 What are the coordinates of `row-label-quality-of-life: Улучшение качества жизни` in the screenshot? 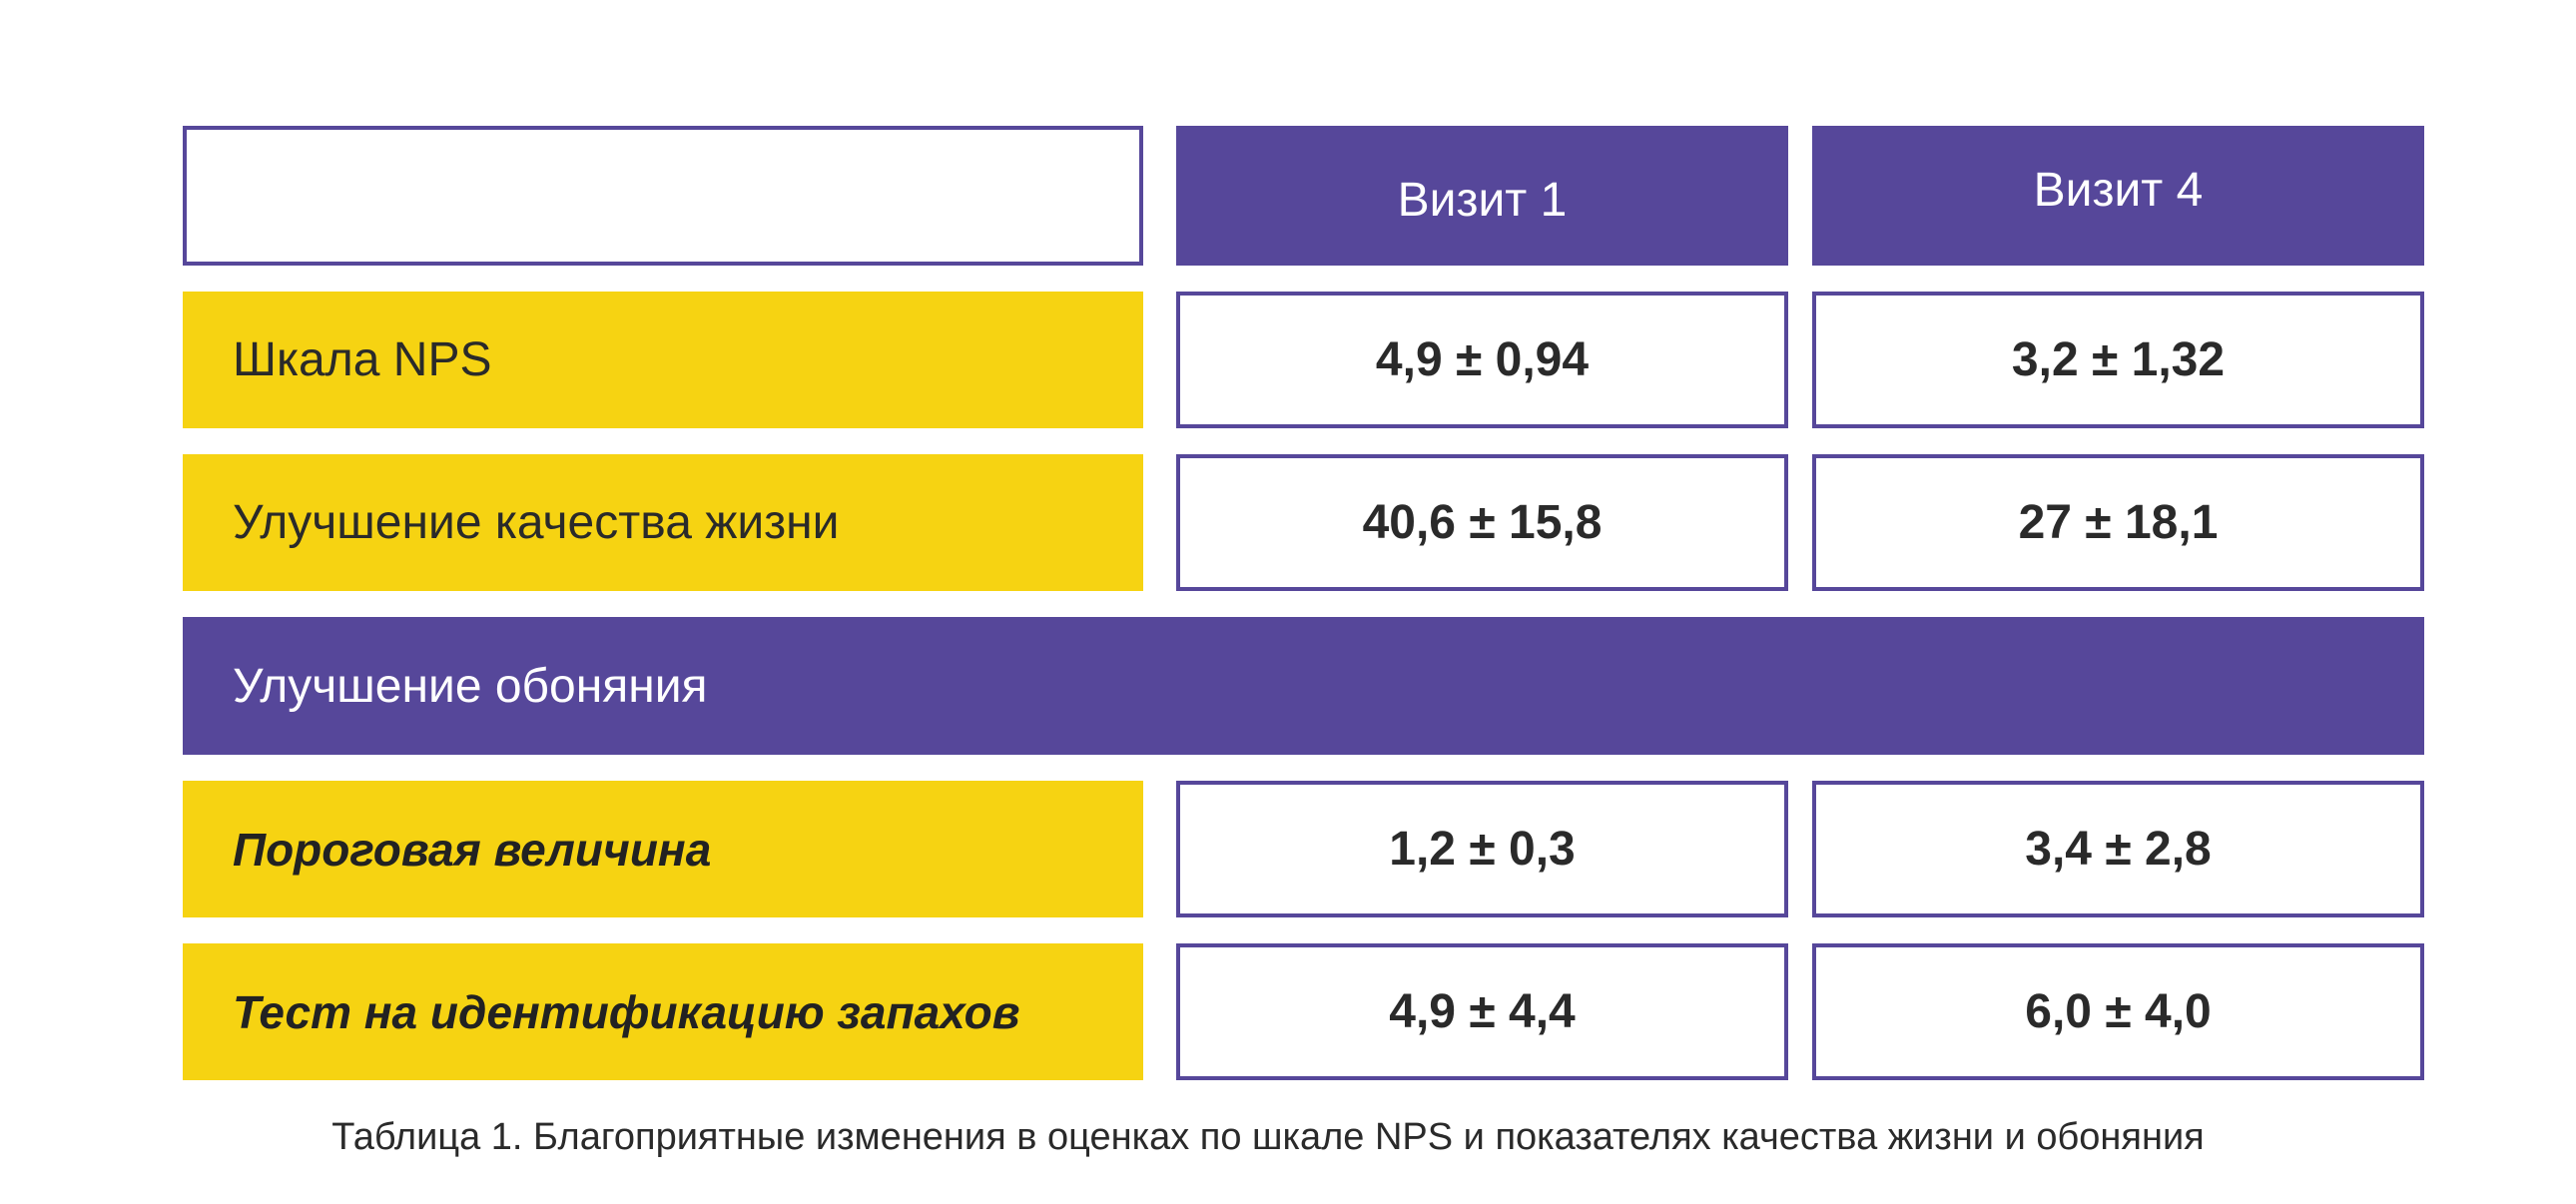 It's located at (663, 523).